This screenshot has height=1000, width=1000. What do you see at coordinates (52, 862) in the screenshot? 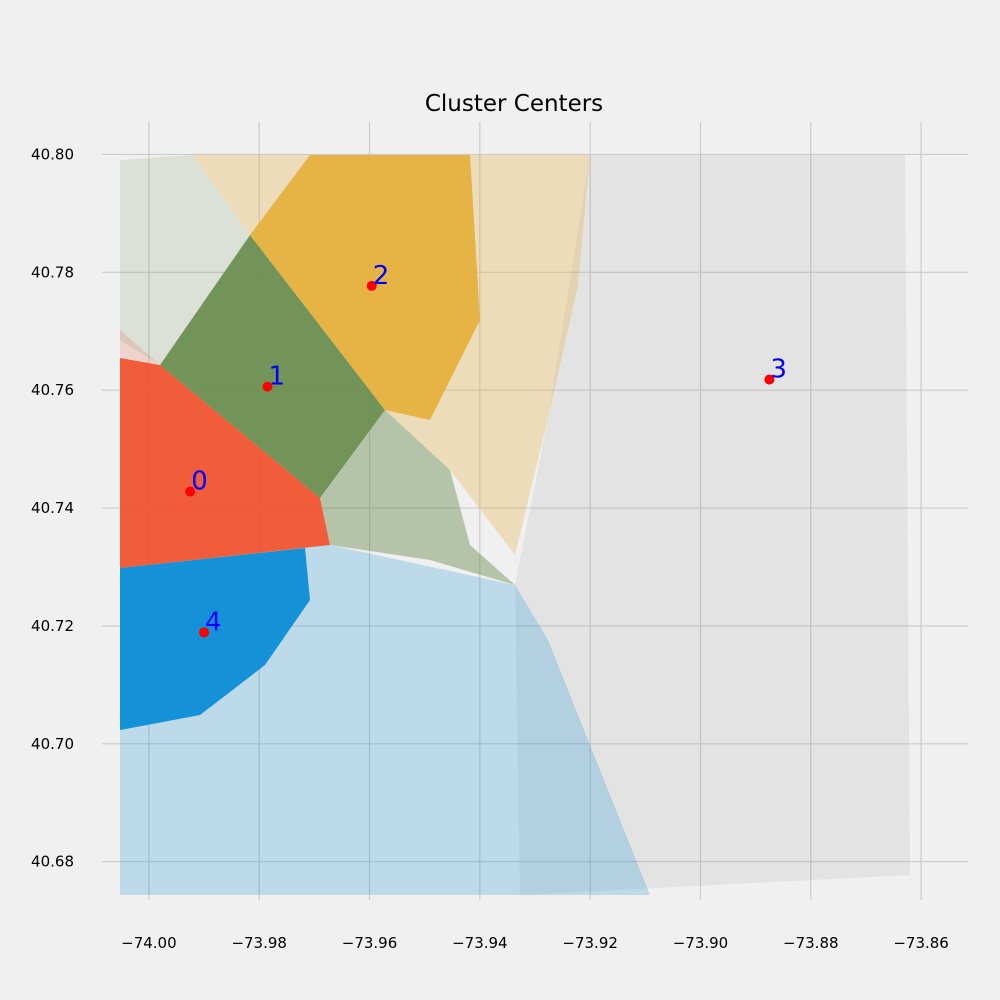
I see `y-tick-label: 40.68` at bounding box center [52, 862].